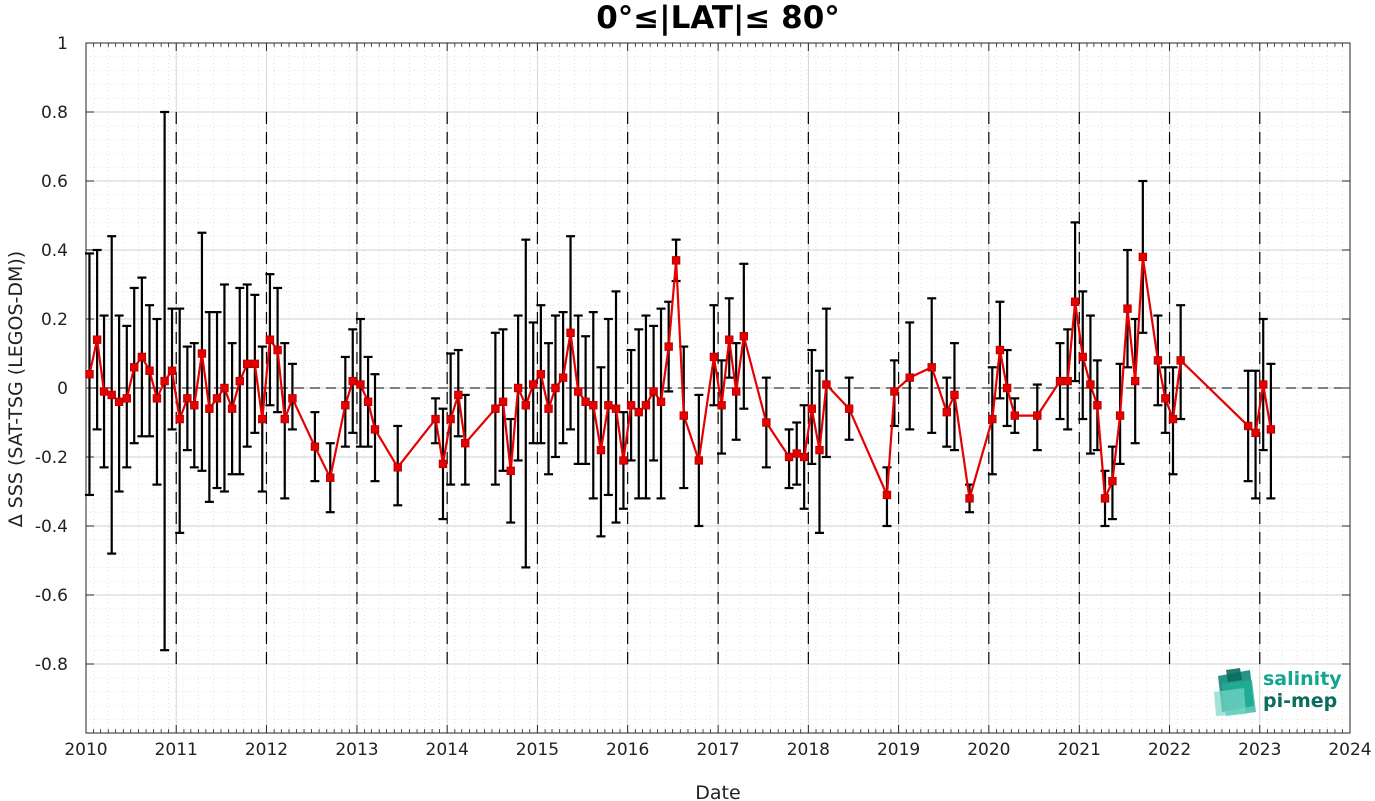 The width and height of the screenshot is (1375, 801). What do you see at coordinates (54, 113) in the screenshot?
I see `y-tick-label: 0.8` at bounding box center [54, 113].